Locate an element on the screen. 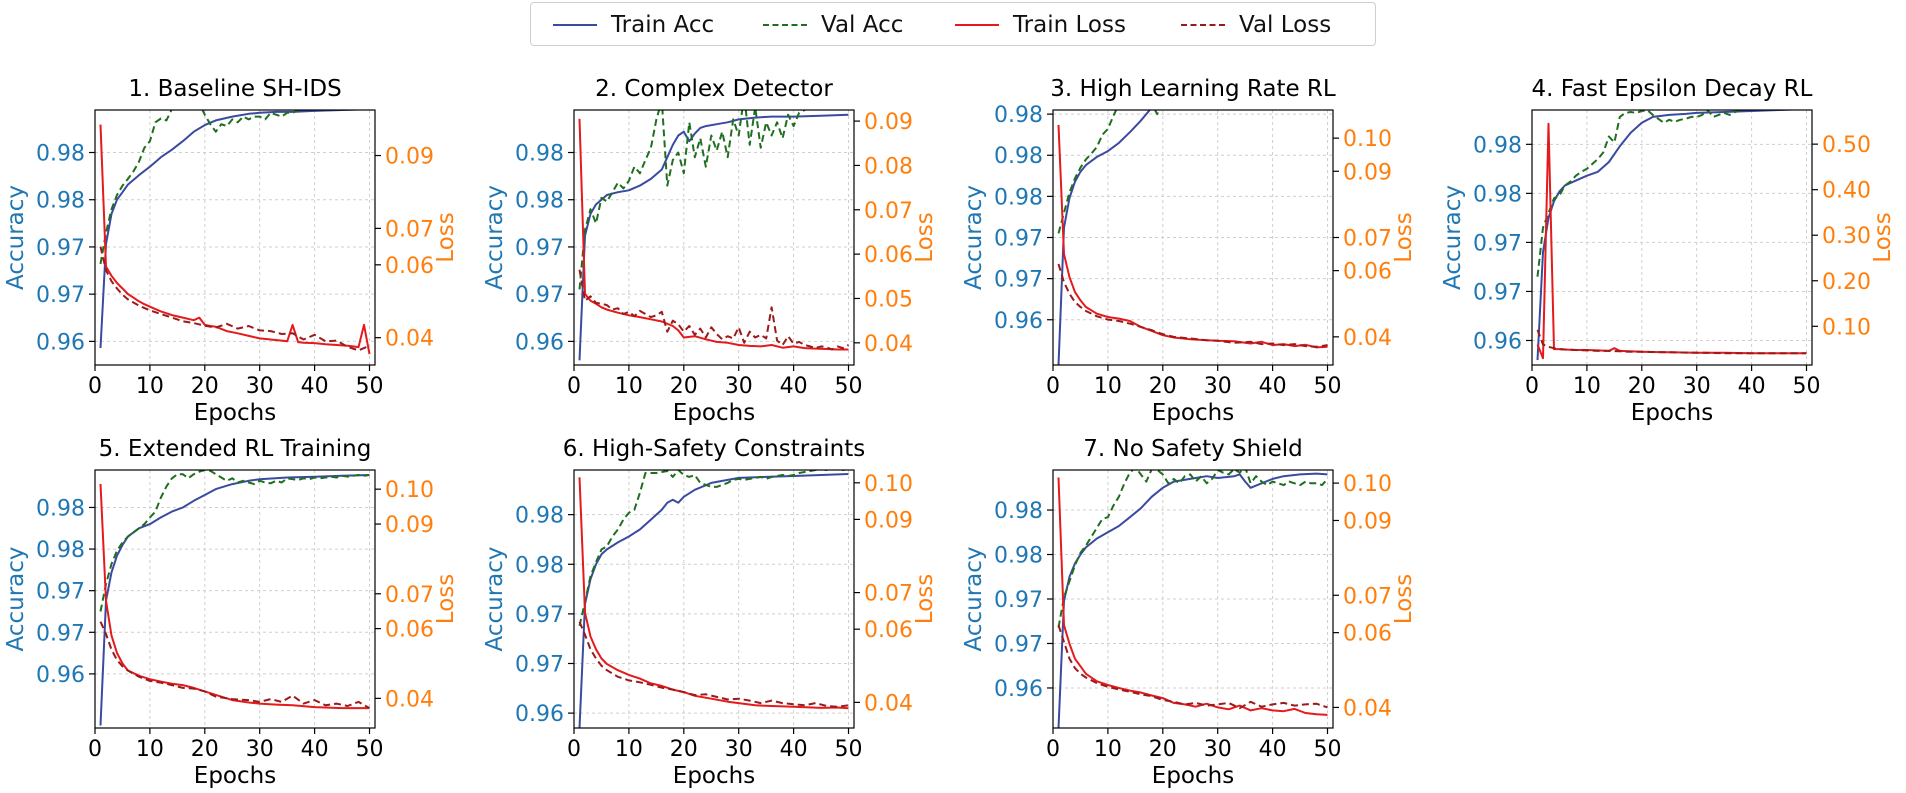  legend-item-train-loss: Train Loss is located at coordinates (1040, 25).